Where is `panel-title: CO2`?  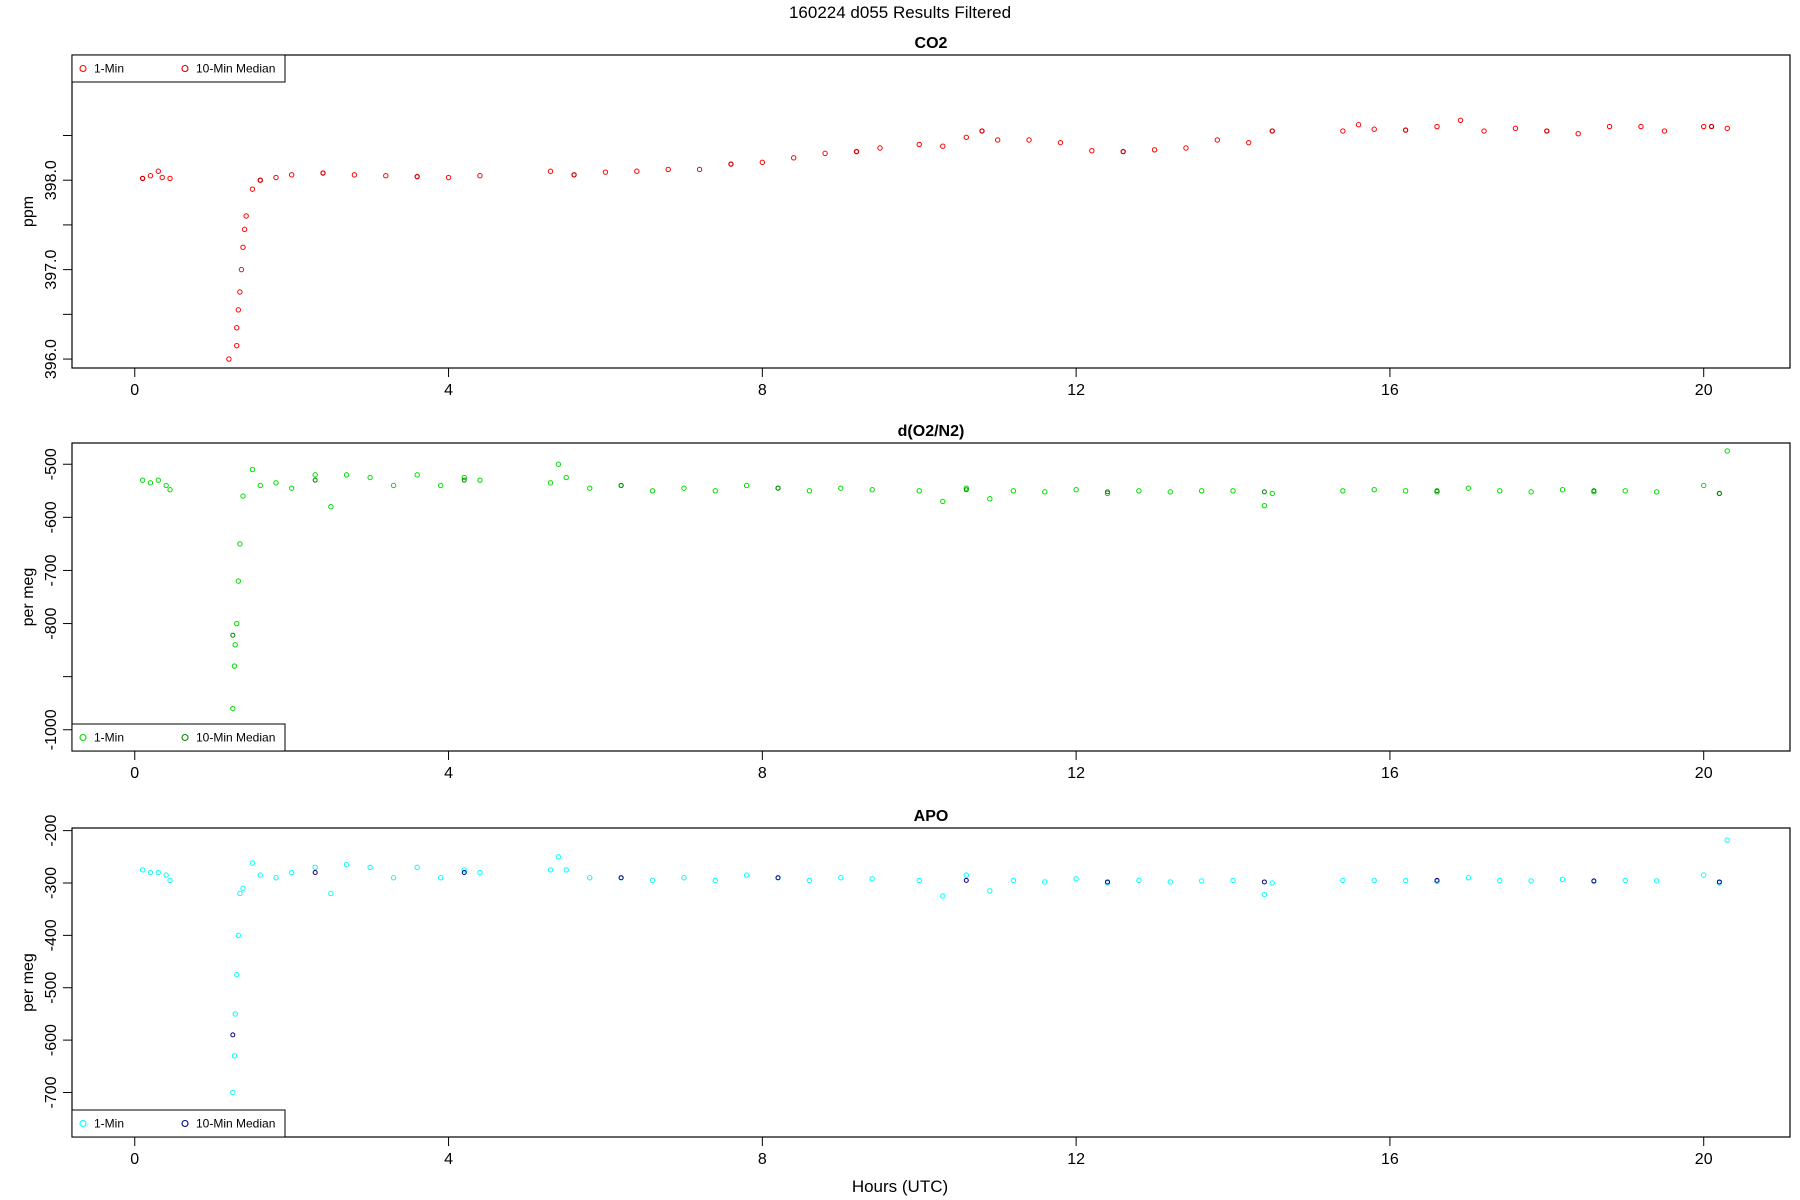 panel-title: CO2 is located at coordinates (931, 43).